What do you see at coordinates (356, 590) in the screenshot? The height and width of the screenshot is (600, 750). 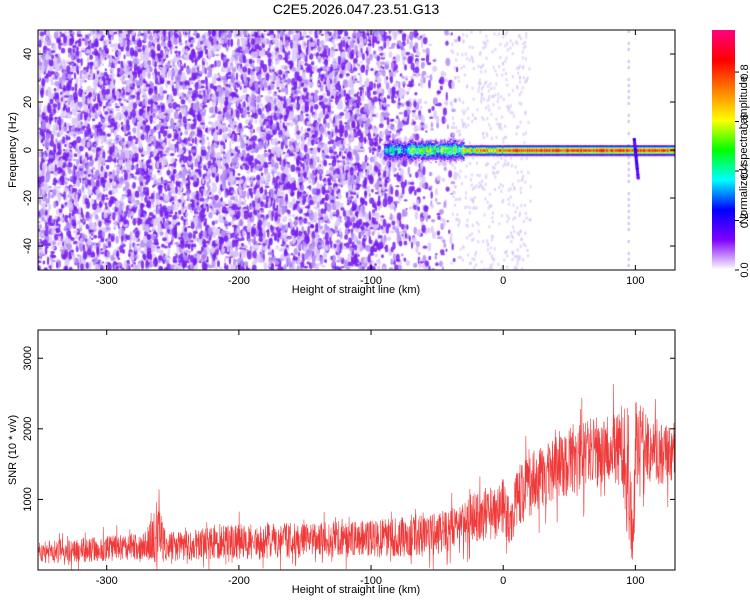 I see `snr-x-label: Height of straight line (km)` at bounding box center [356, 590].